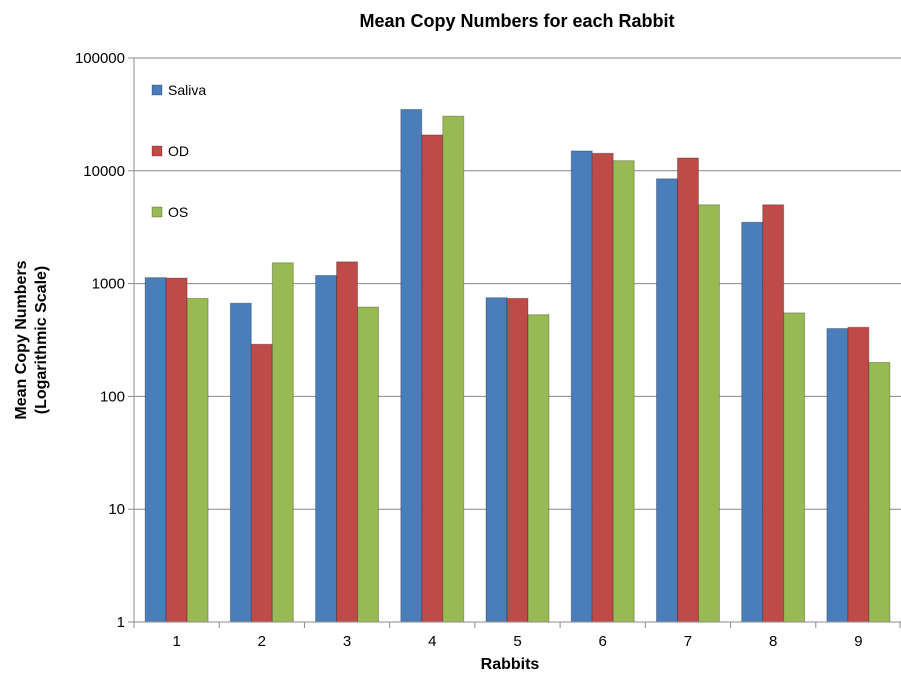 The image size is (901, 675). What do you see at coordinates (100, 58) in the screenshot?
I see `y-tick-label: 100000` at bounding box center [100, 58].